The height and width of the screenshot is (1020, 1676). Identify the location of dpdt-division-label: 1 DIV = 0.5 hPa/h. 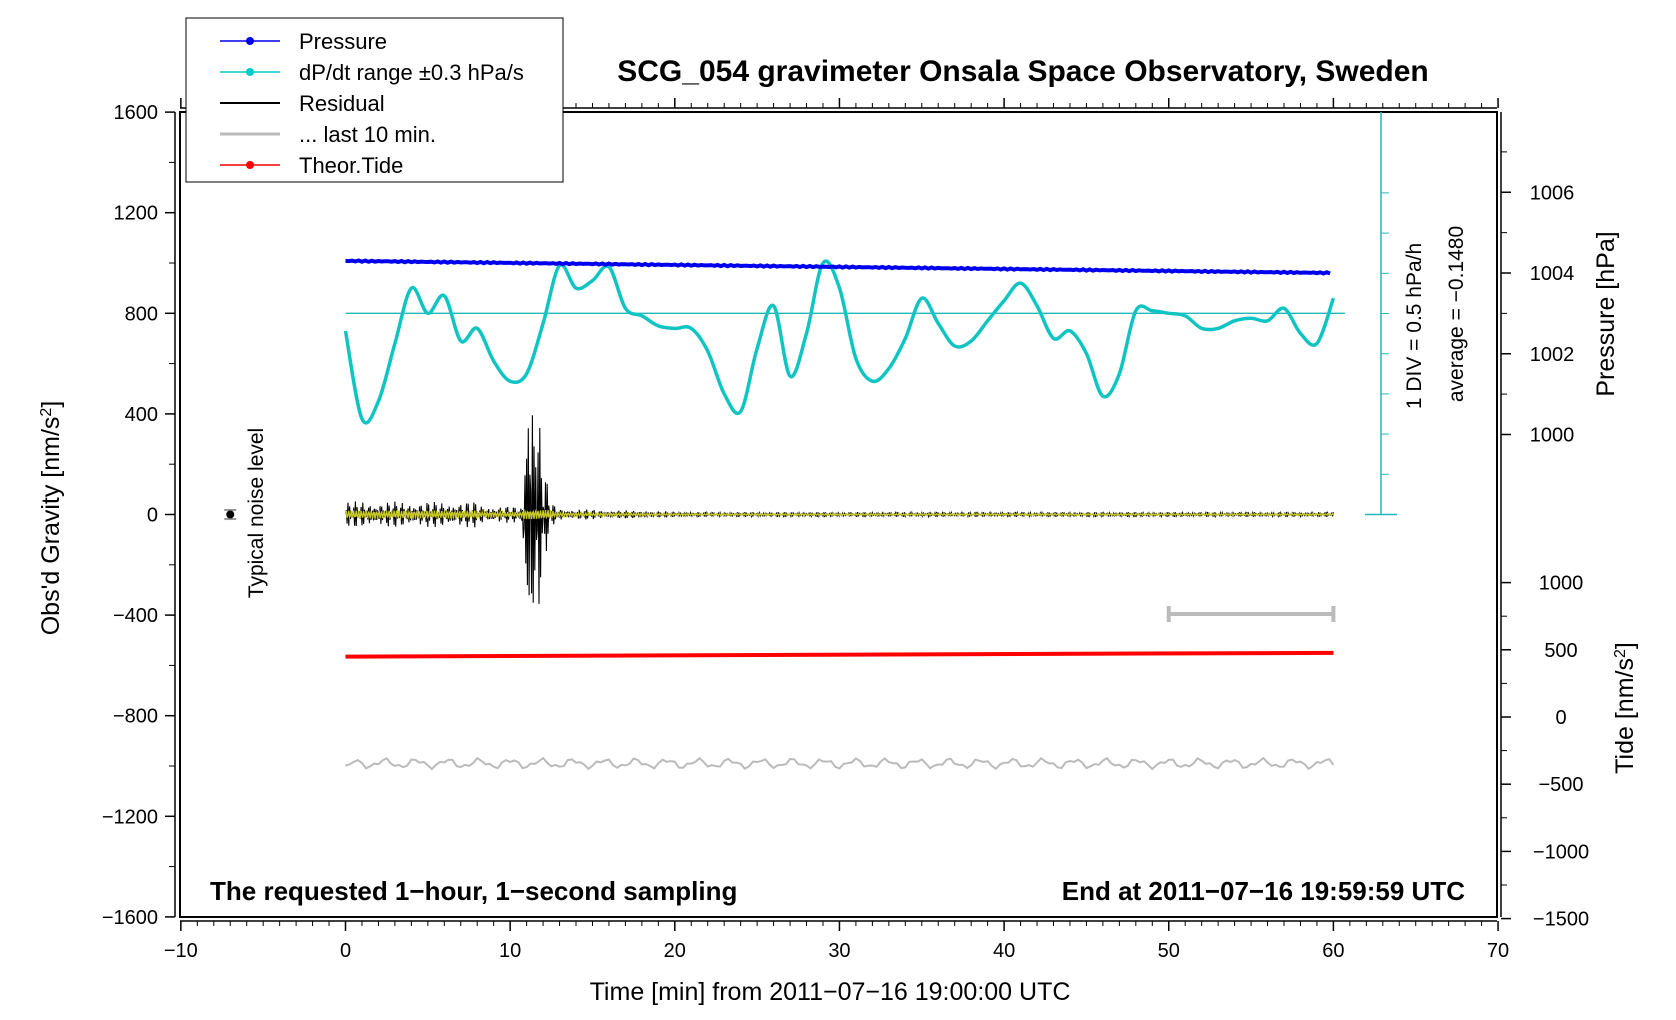
(1414, 326).